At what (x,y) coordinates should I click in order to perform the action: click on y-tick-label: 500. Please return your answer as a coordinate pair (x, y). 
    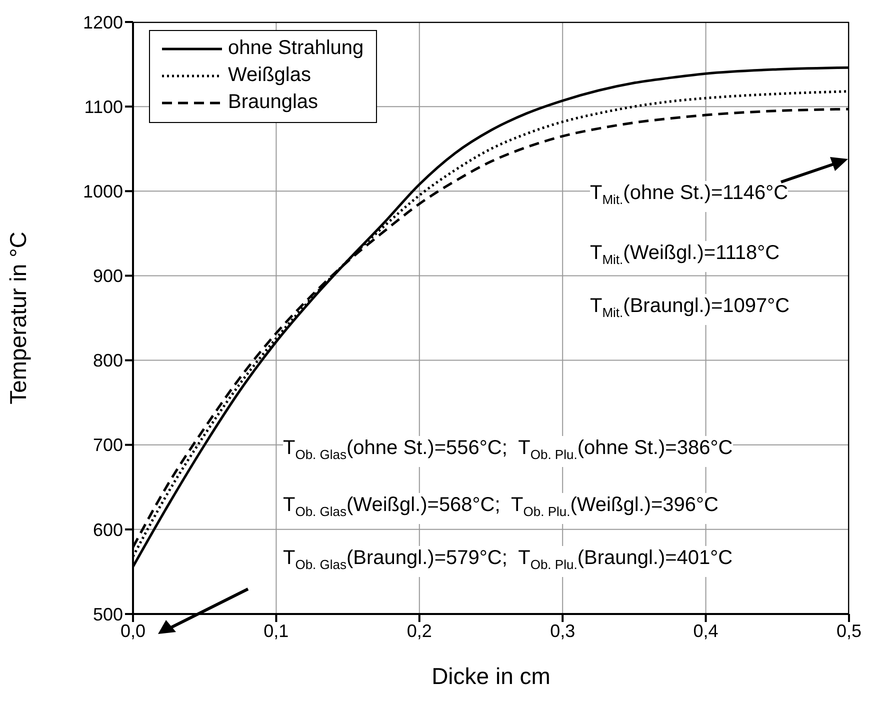
    Looking at the image, I should click on (107, 614).